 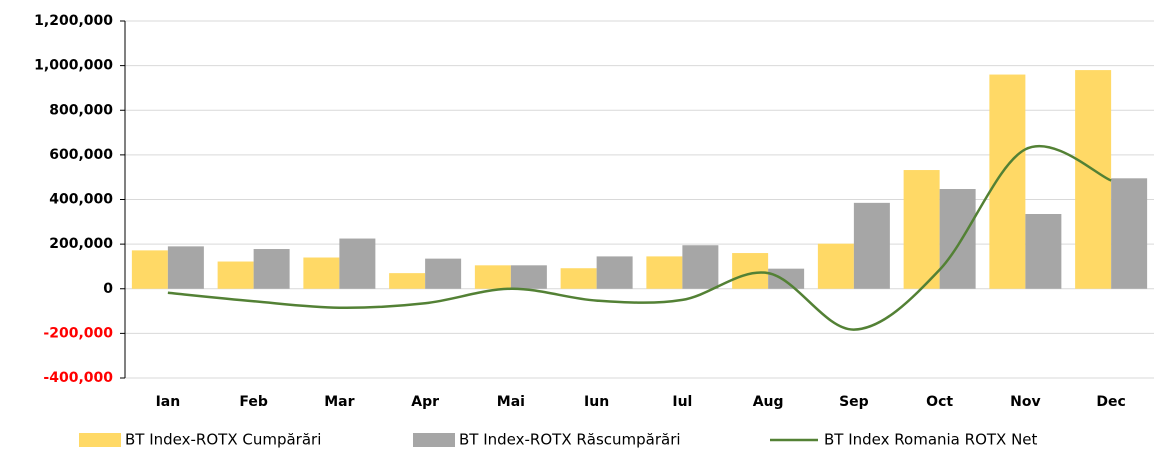 I want to click on legend-label: BT Index Romania ROTX Net, so click(x=931, y=440).